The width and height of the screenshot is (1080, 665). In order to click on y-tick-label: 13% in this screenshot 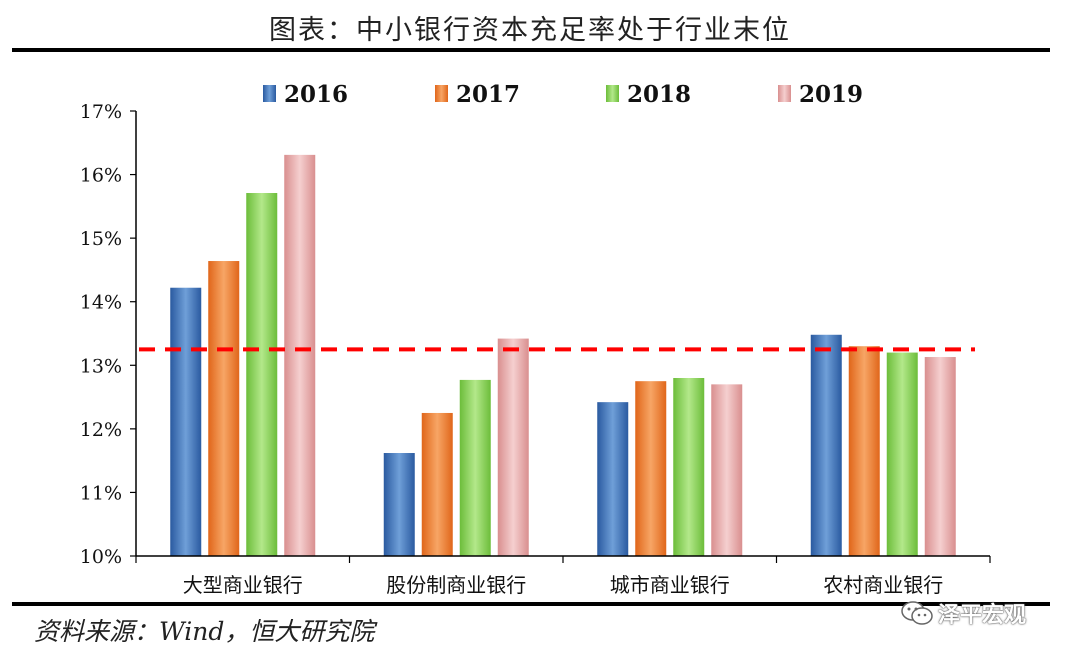, I will do `click(101, 366)`.